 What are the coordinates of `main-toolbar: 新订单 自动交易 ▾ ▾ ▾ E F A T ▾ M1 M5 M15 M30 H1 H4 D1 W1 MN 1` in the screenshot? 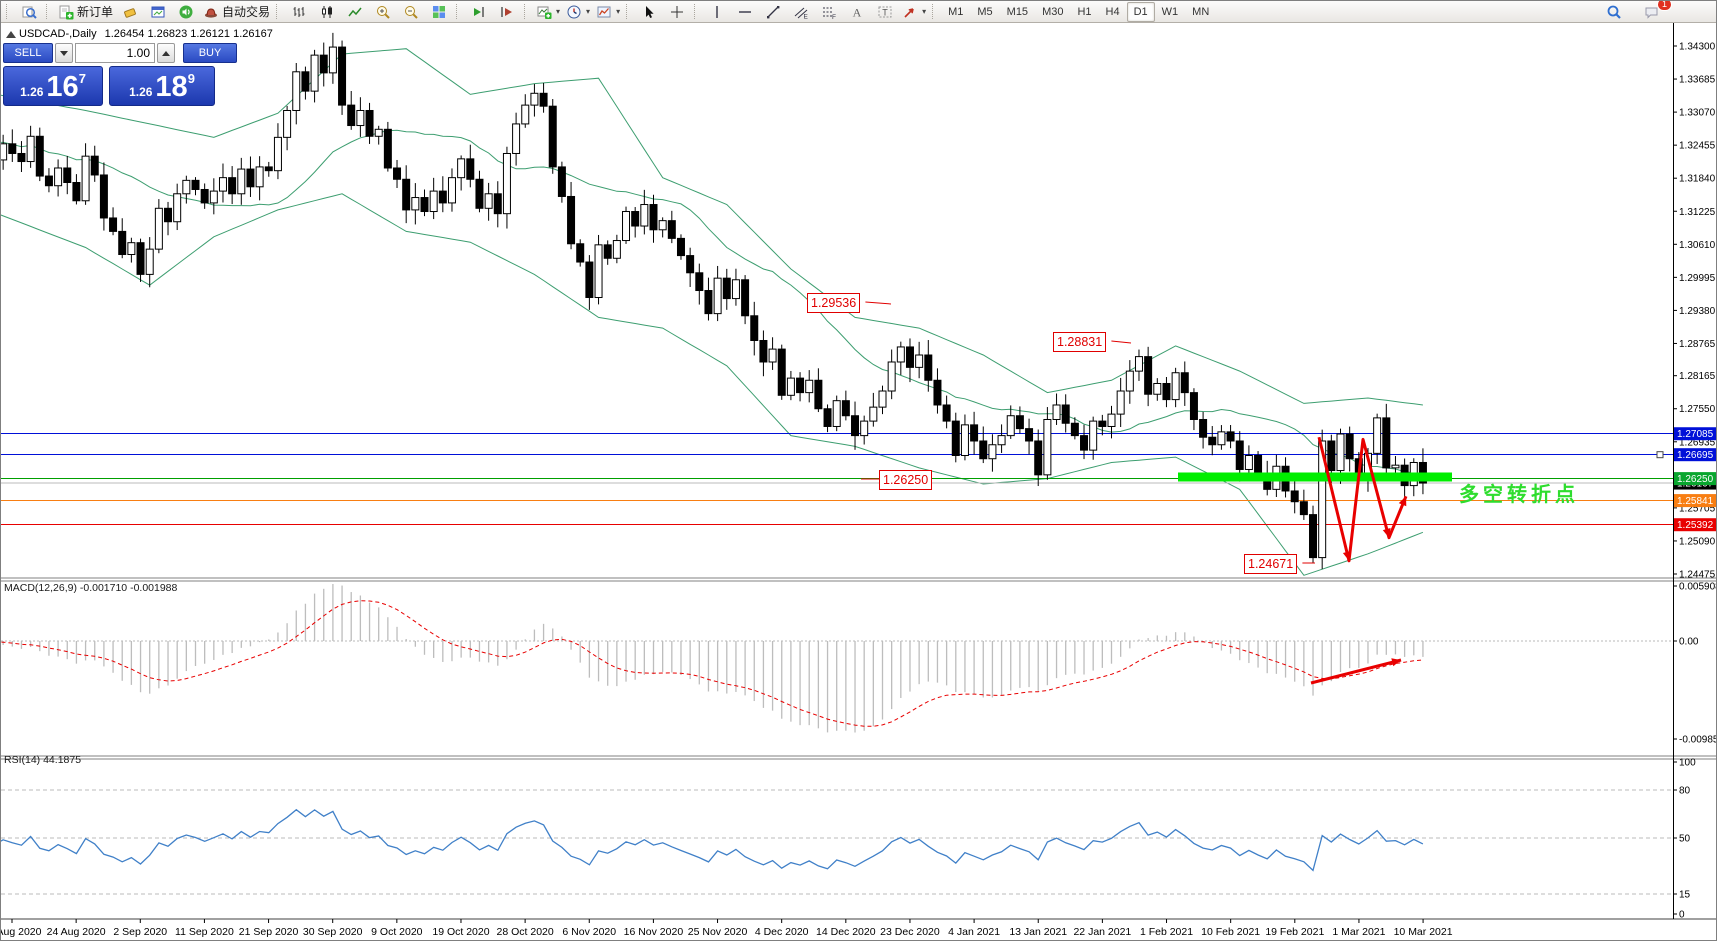 It's located at (858, 12).